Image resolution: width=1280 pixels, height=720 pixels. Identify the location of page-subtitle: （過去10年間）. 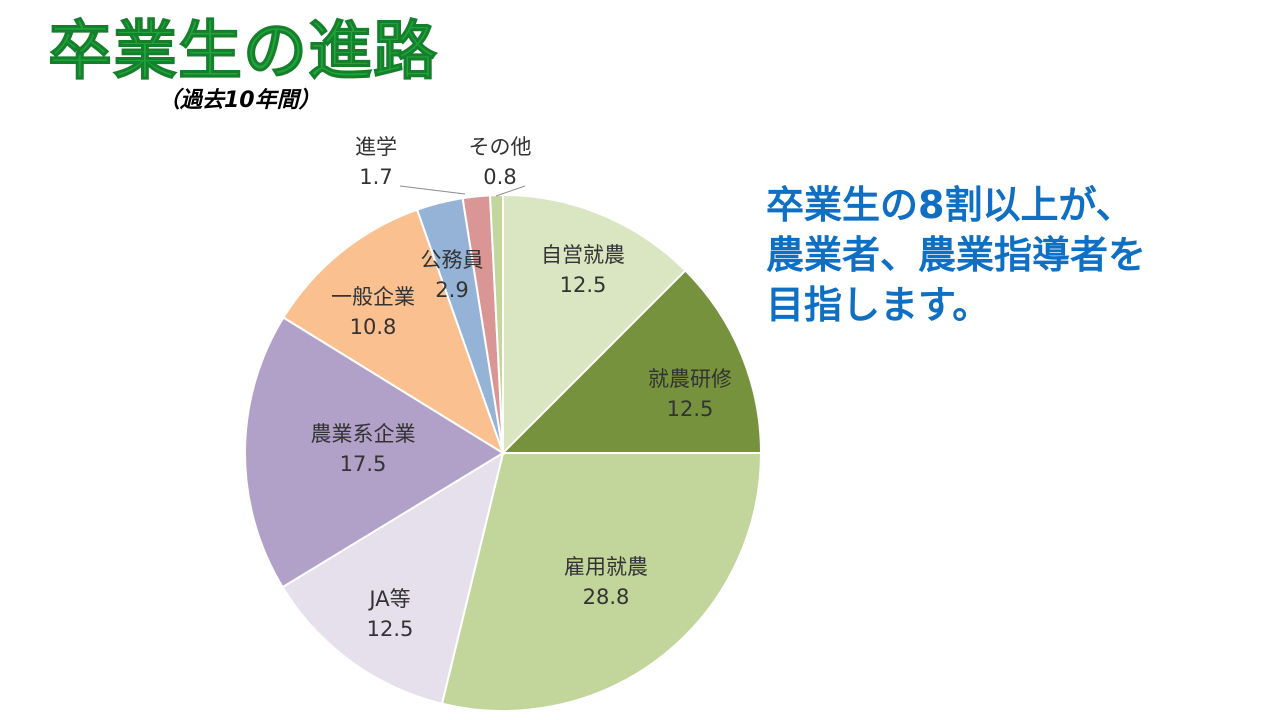
(239, 100).